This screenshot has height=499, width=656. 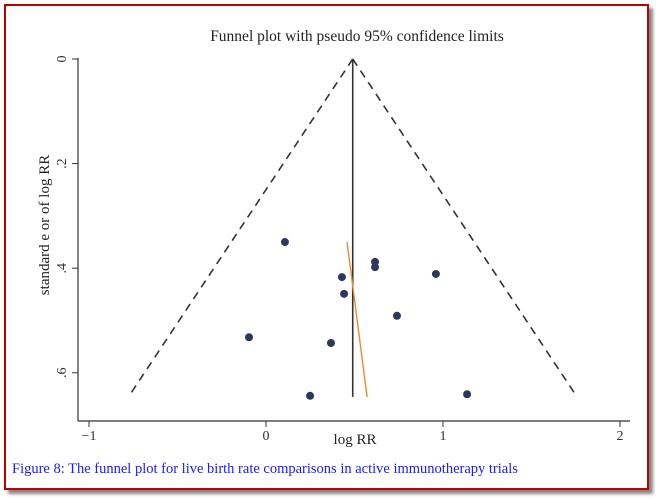 What do you see at coordinates (443, 436) in the screenshot?
I see `x-tick-label: 1` at bounding box center [443, 436].